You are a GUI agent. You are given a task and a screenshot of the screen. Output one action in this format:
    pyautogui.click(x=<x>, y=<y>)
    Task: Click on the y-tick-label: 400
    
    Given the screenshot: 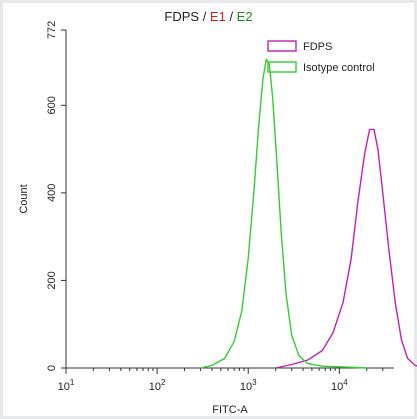 What is the action you would take?
    pyautogui.click(x=52, y=193)
    